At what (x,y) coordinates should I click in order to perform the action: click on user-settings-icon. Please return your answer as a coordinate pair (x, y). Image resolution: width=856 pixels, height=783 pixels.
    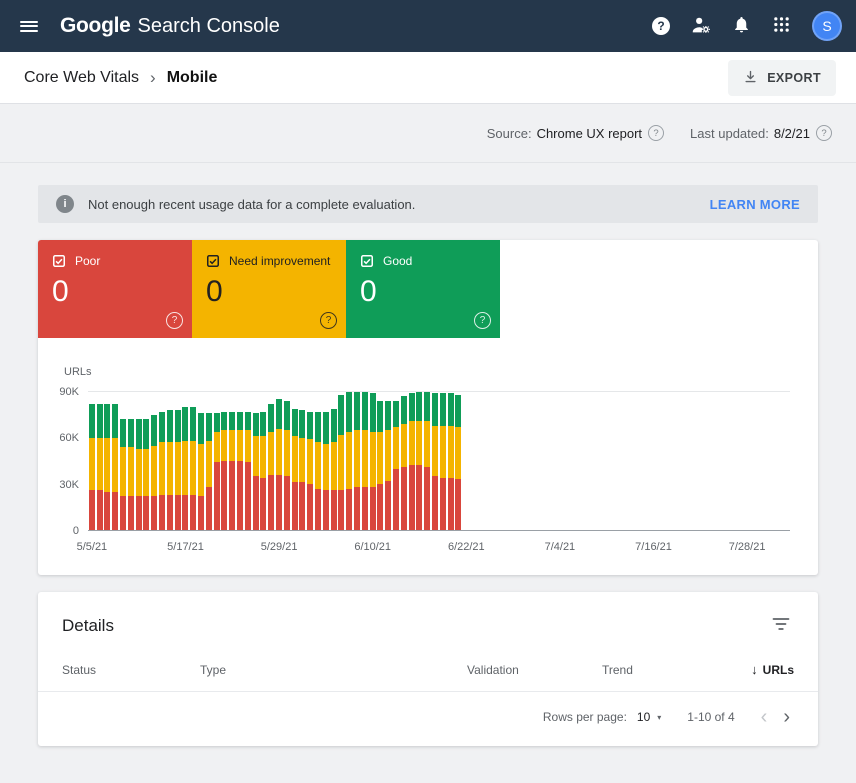
    Looking at the image, I should click on (701, 26).